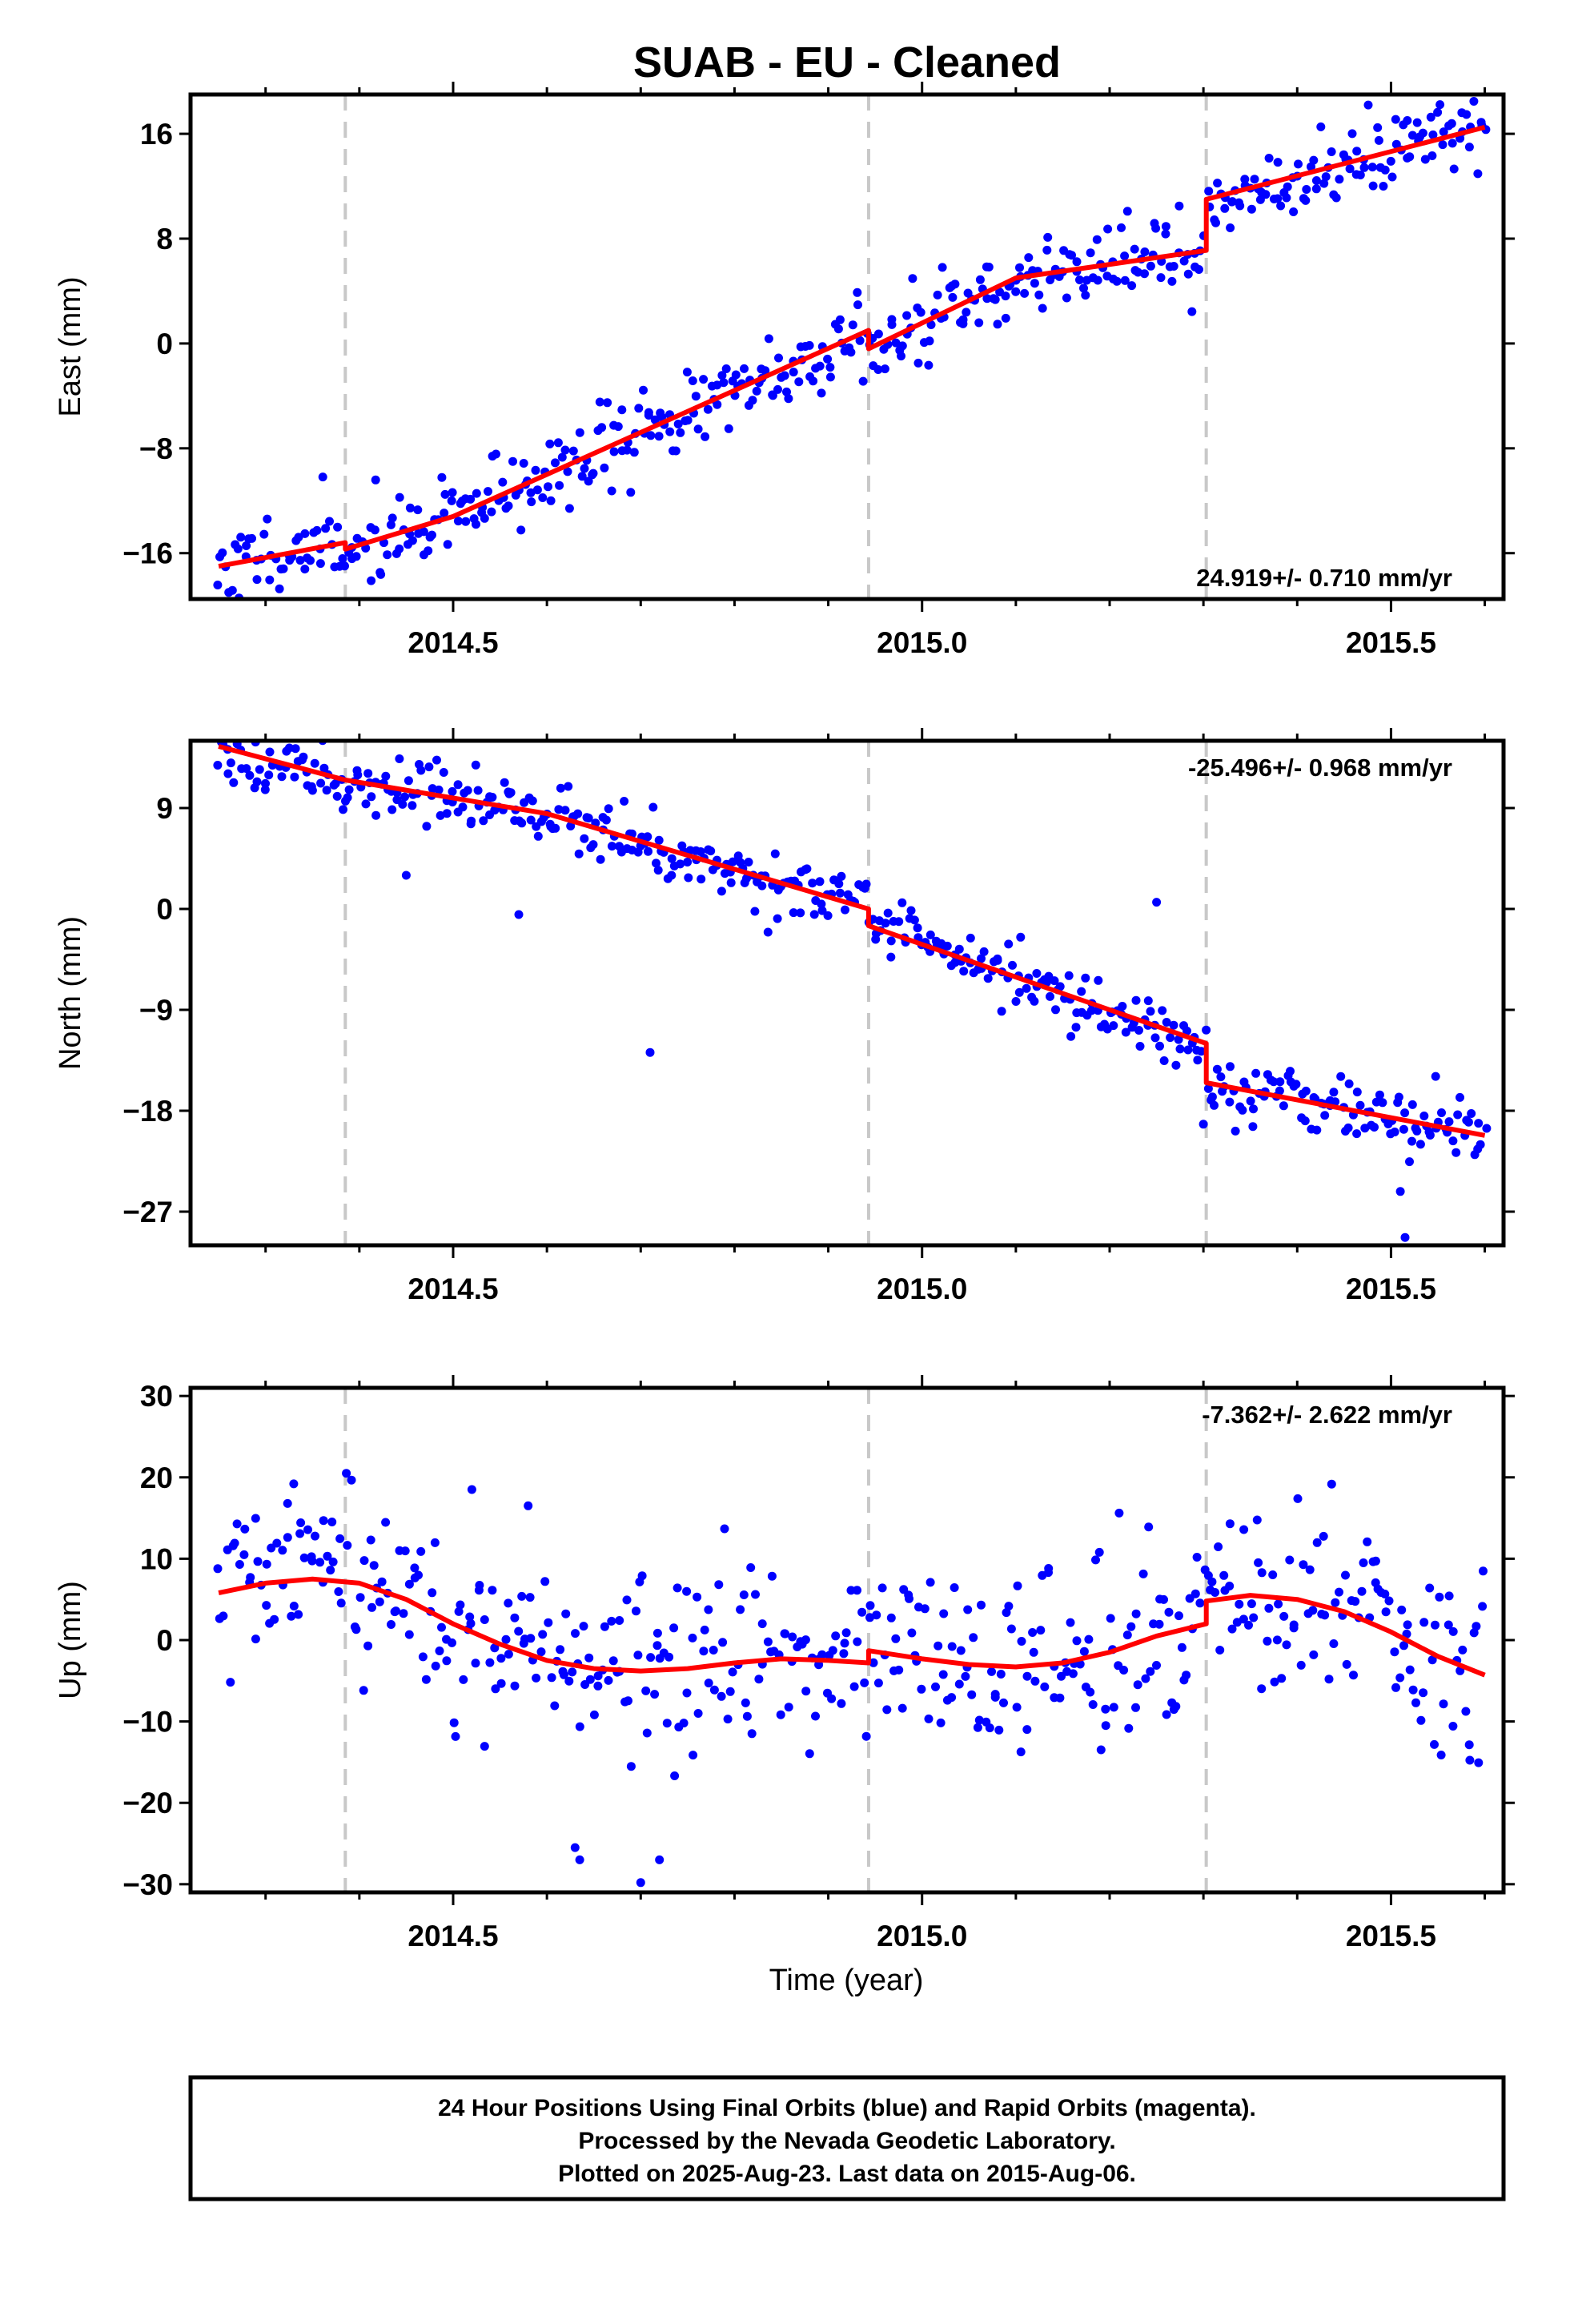 The width and height of the screenshot is (1582, 2324). I want to click on y-tick-label: −30, so click(147, 1884).